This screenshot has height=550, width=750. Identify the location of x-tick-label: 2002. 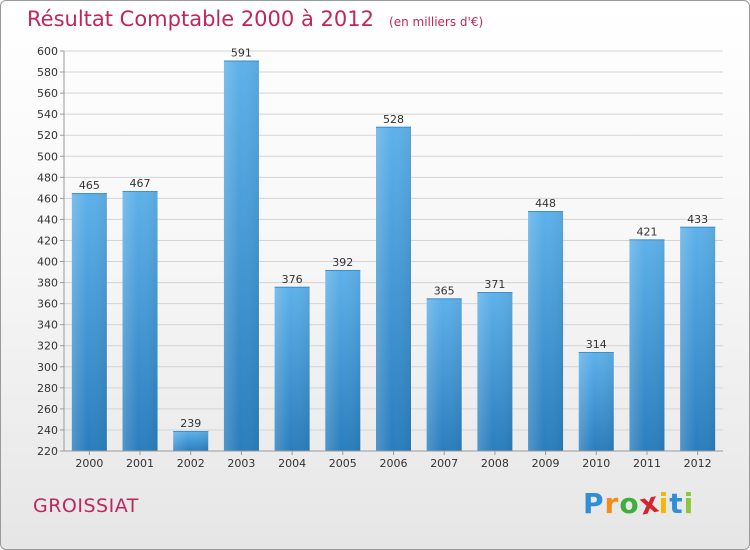
(191, 463).